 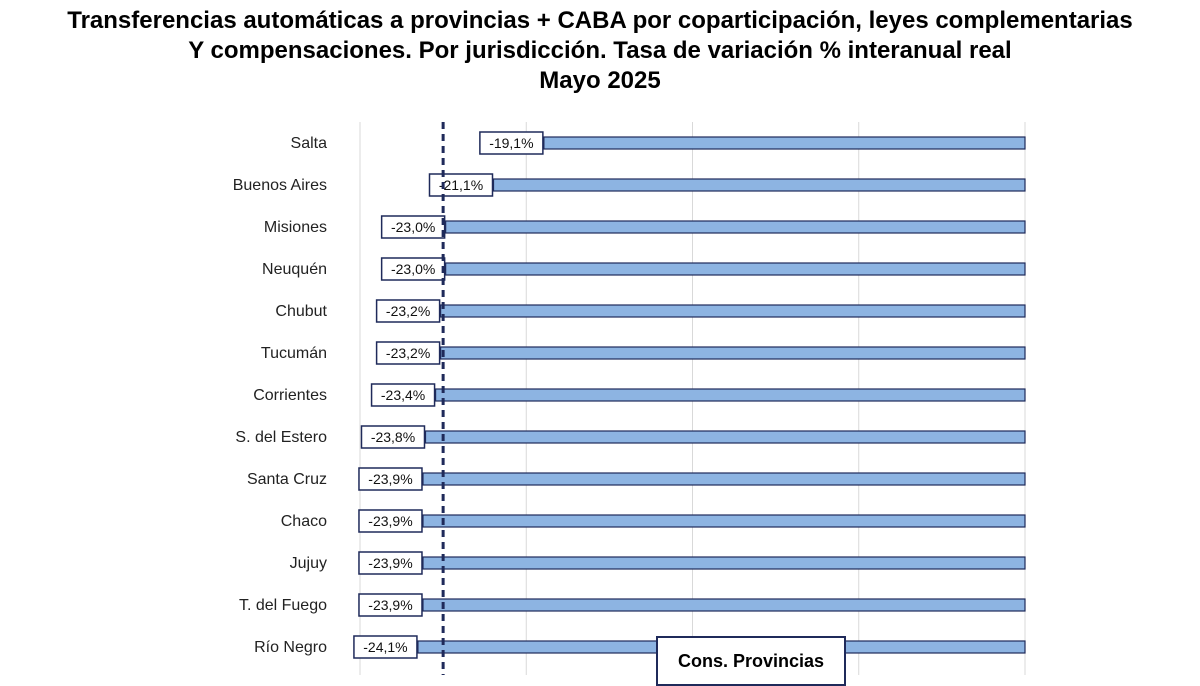 I want to click on category-label: Chubut, so click(x=301, y=311).